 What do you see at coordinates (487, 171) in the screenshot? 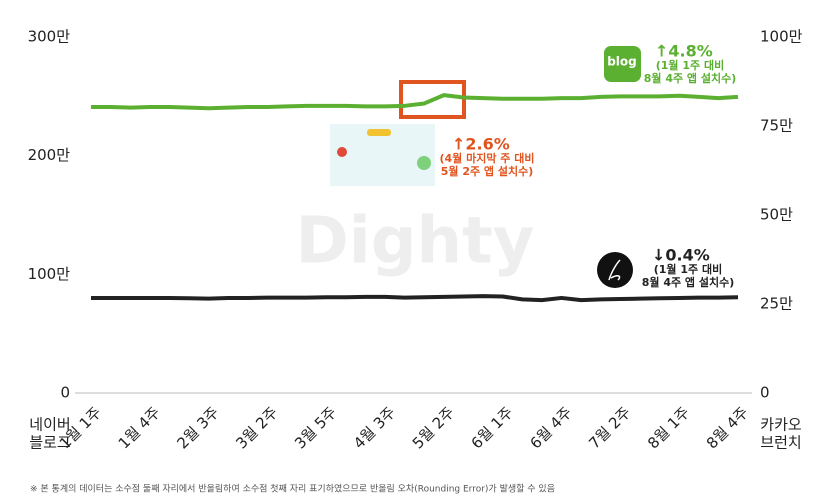
I see `annotation-note: 5월 2주 앱 설치수)` at bounding box center [487, 171].